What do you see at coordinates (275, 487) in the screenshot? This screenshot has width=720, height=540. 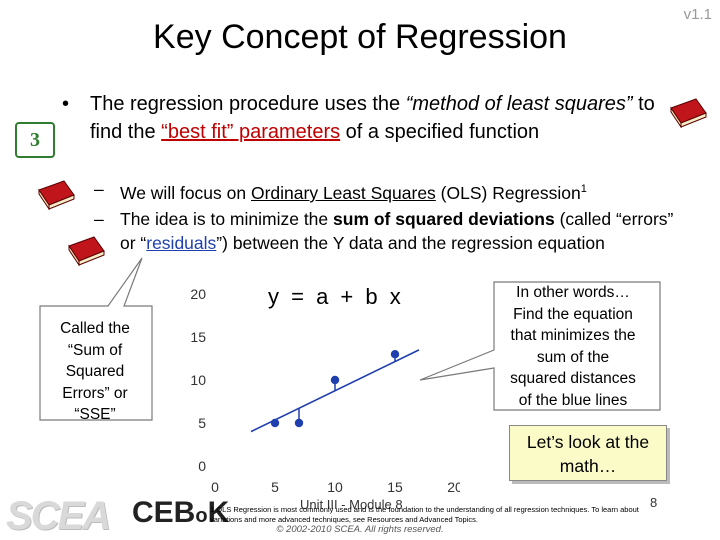 I see `x-tick-label: 5` at bounding box center [275, 487].